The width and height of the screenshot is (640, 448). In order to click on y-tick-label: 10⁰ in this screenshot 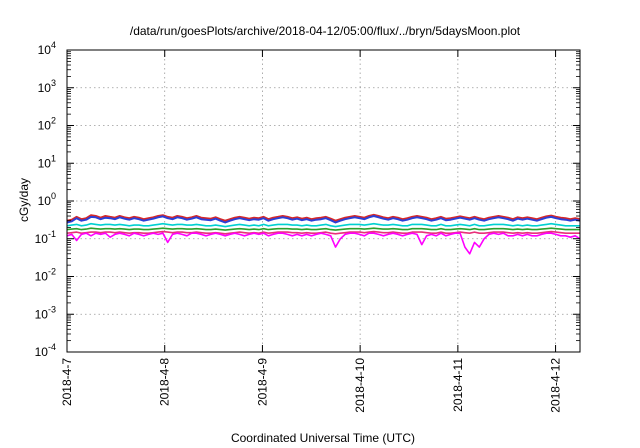, I will do `click(47, 199)`.